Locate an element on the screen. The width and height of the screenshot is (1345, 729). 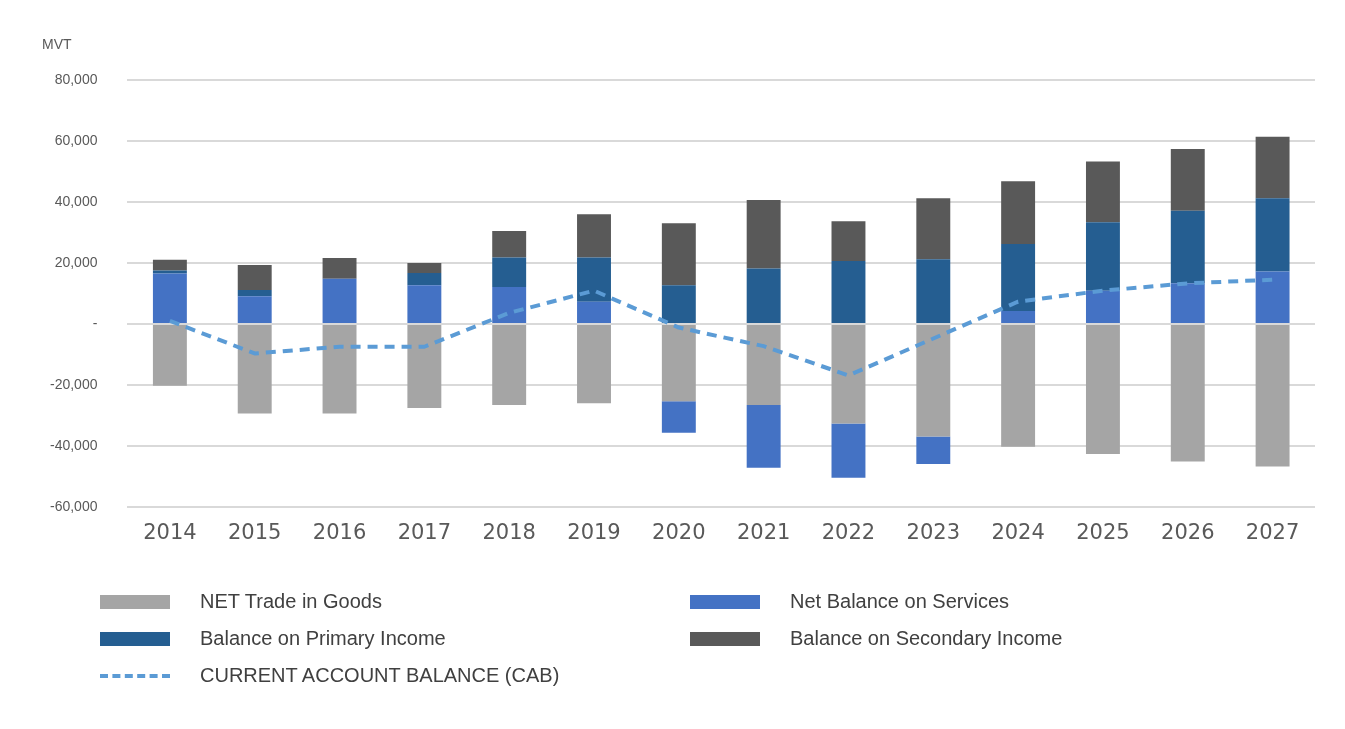
y-tick-label: 60,000 is located at coordinates (76, 139).